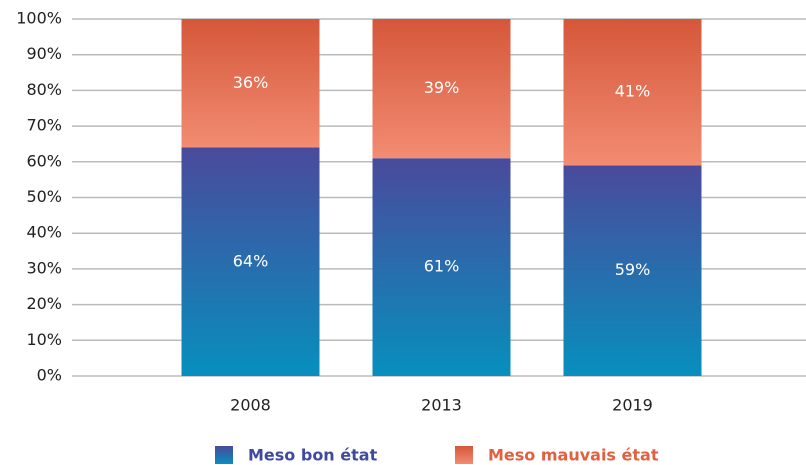 The width and height of the screenshot is (806, 465). Describe the element at coordinates (250, 405) in the screenshot. I see `x-tick-label: 2008` at that location.